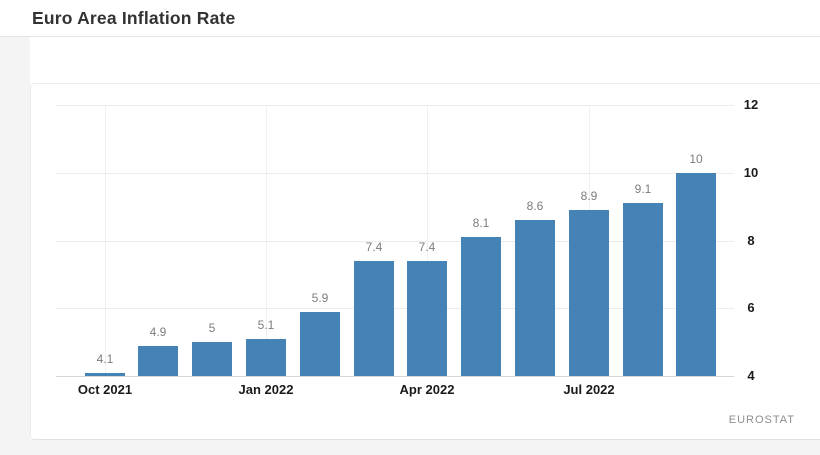 The image size is (820, 455). What do you see at coordinates (589, 389) in the screenshot?
I see `x-axis-label: Jul 2022` at bounding box center [589, 389].